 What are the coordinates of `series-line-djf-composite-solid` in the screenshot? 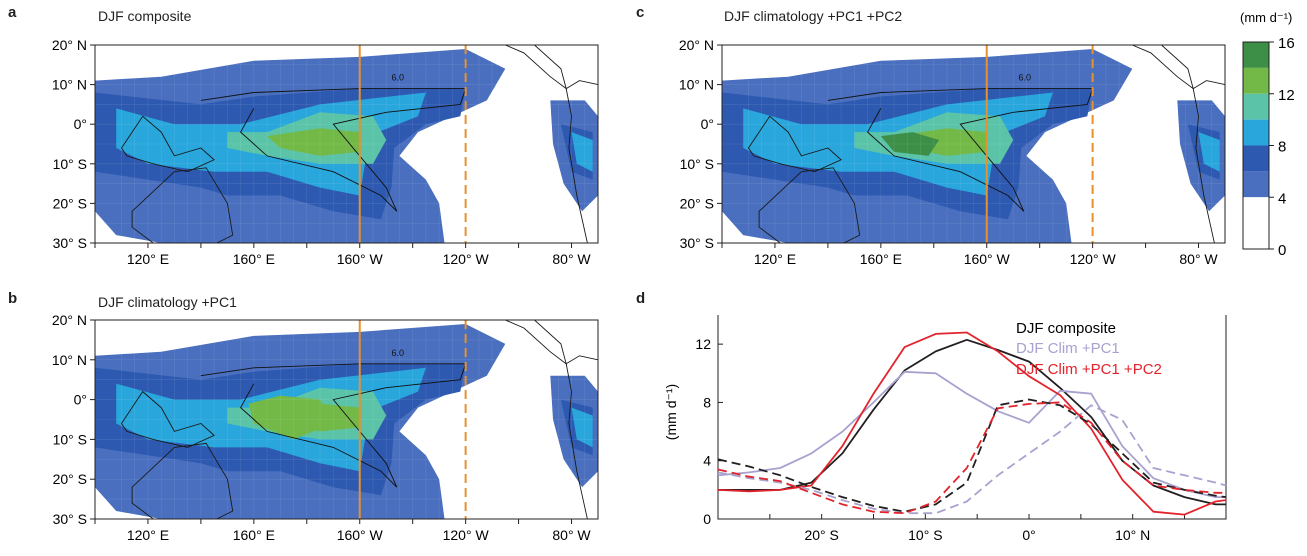 It's located at (972, 422).